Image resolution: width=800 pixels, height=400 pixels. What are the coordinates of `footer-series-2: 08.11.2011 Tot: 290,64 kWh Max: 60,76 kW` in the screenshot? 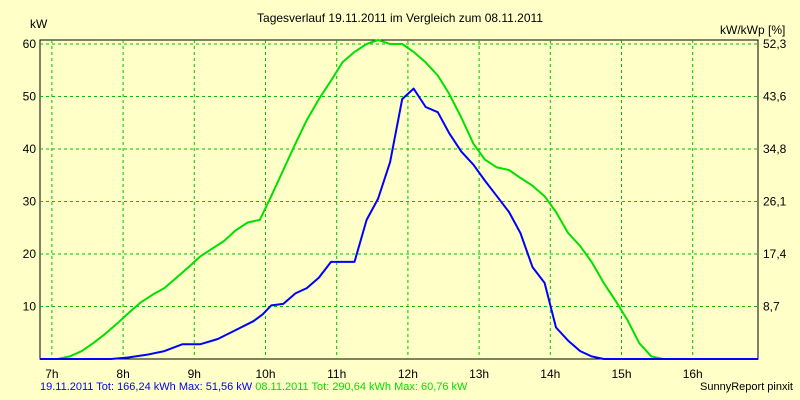 It's located at (361, 387).